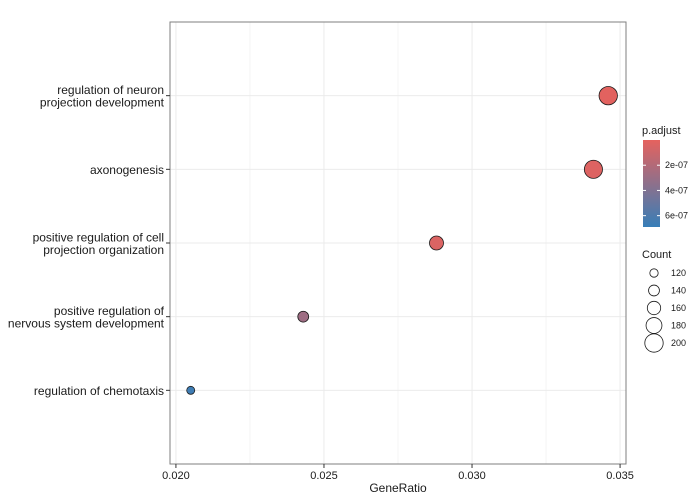 The image size is (700, 500). What do you see at coordinates (676, 216) in the screenshot?
I see `color-legend-label: 6e-07` at bounding box center [676, 216].